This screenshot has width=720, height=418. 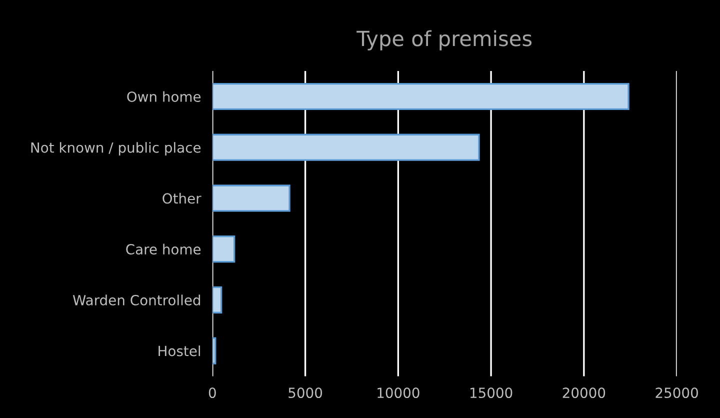 I want to click on x-tick-label: 25000, so click(x=677, y=393).